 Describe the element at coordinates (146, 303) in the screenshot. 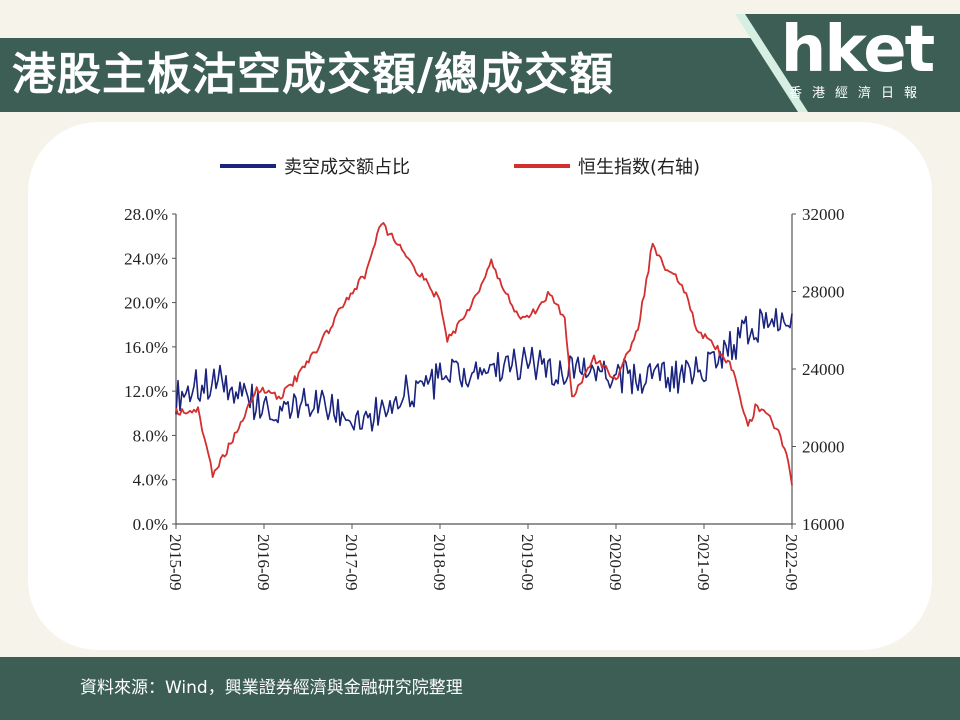

I see `left-axis-tick-label: 20.0%` at that location.